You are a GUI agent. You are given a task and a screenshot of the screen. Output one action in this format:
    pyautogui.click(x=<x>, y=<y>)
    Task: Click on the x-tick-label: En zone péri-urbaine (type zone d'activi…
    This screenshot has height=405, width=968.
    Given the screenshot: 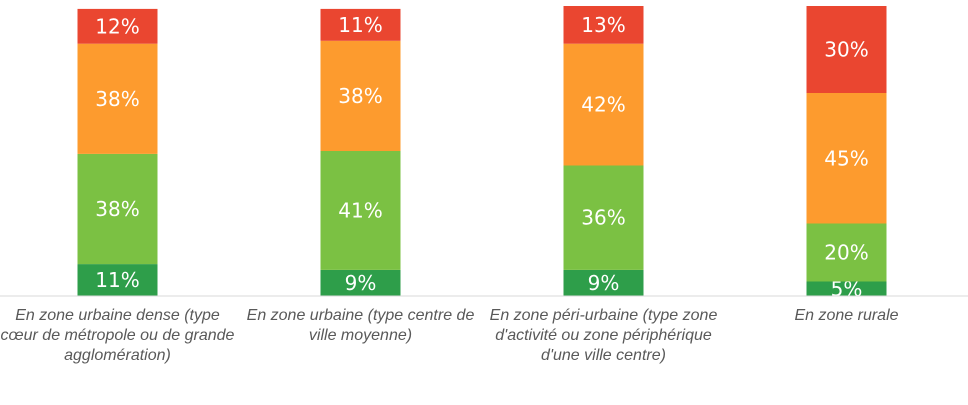 What is the action you would take?
    pyautogui.click(x=603, y=335)
    